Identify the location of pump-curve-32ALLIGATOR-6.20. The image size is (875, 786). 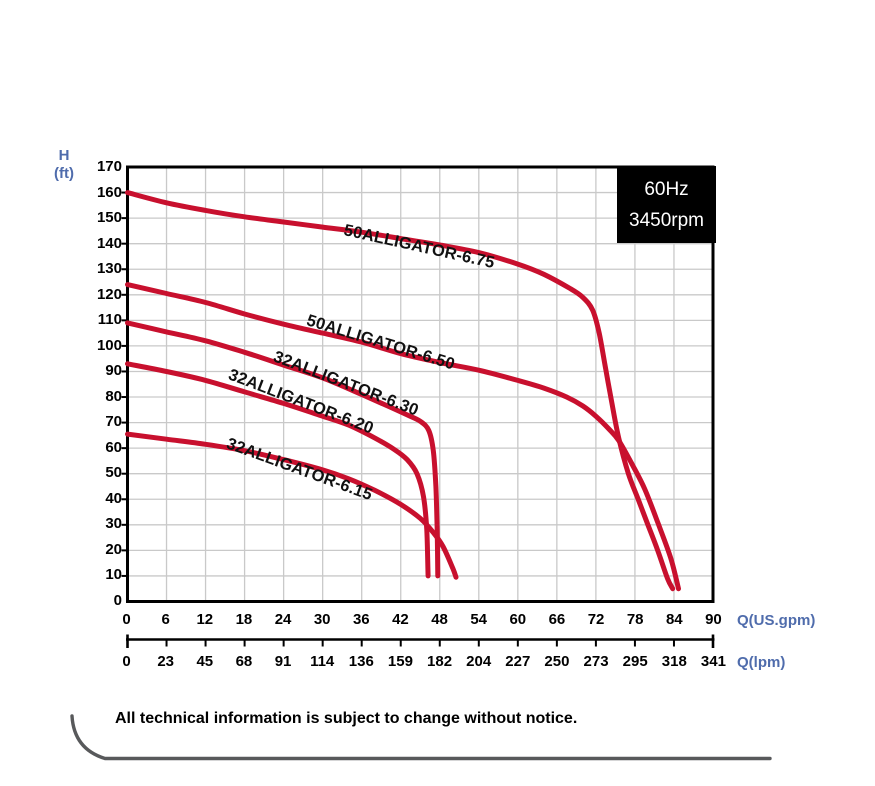
(278, 470).